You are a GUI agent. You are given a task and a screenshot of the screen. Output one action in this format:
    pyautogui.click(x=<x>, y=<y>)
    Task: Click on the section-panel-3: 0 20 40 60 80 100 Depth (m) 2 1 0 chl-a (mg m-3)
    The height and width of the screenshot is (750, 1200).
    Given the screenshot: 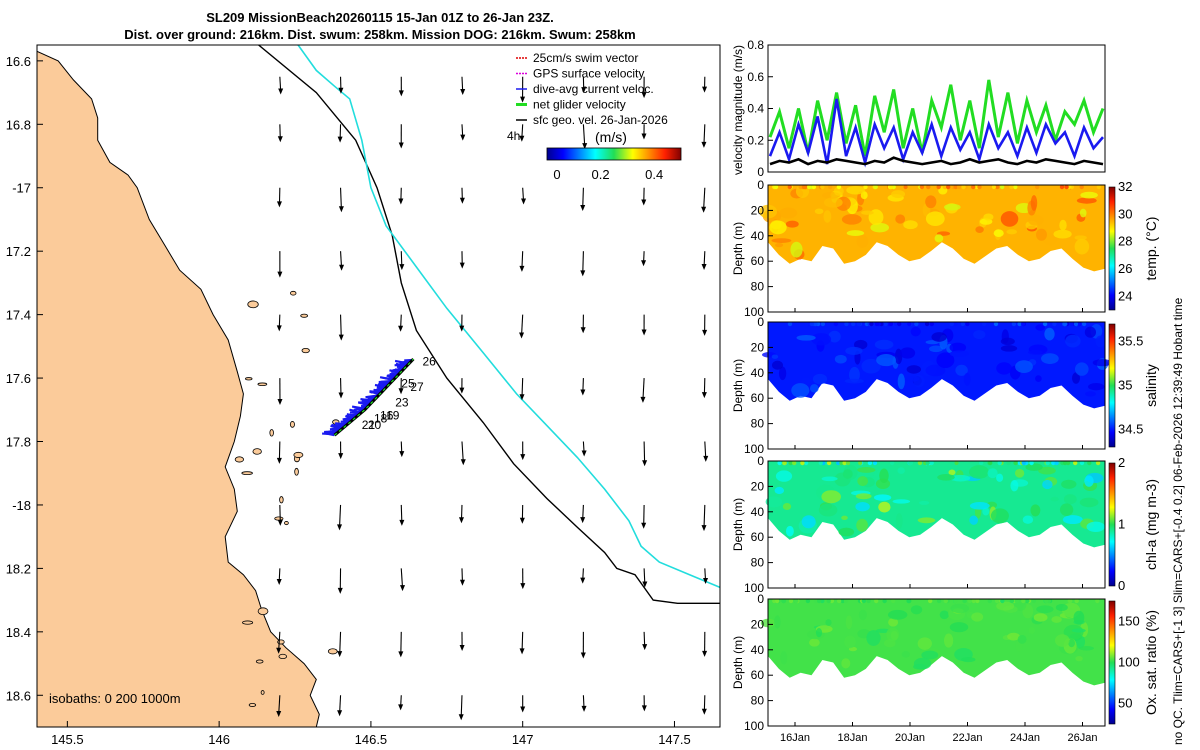 What is the action you would take?
    pyautogui.click(x=945, y=524)
    